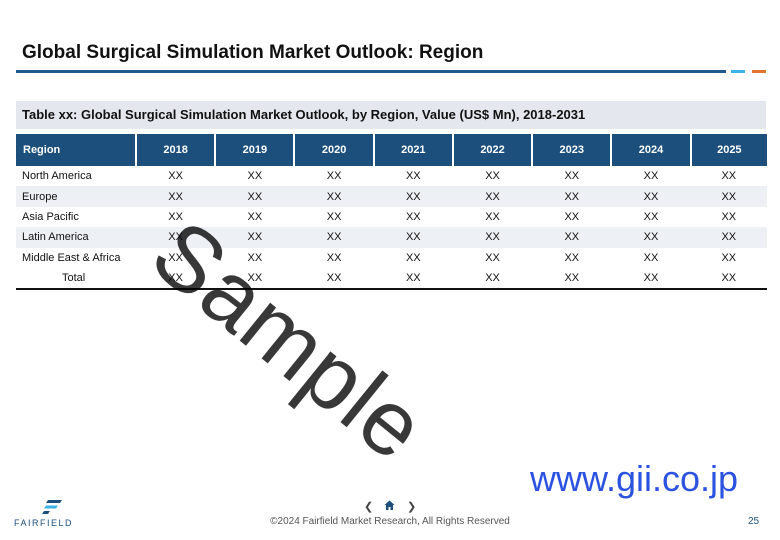 Image resolution: width=780 pixels, height=540 pixels. What do you see at coordinates (738, 71) in the screenshot?
I see `accent-bar-blue` at bounding box center [738, 71].